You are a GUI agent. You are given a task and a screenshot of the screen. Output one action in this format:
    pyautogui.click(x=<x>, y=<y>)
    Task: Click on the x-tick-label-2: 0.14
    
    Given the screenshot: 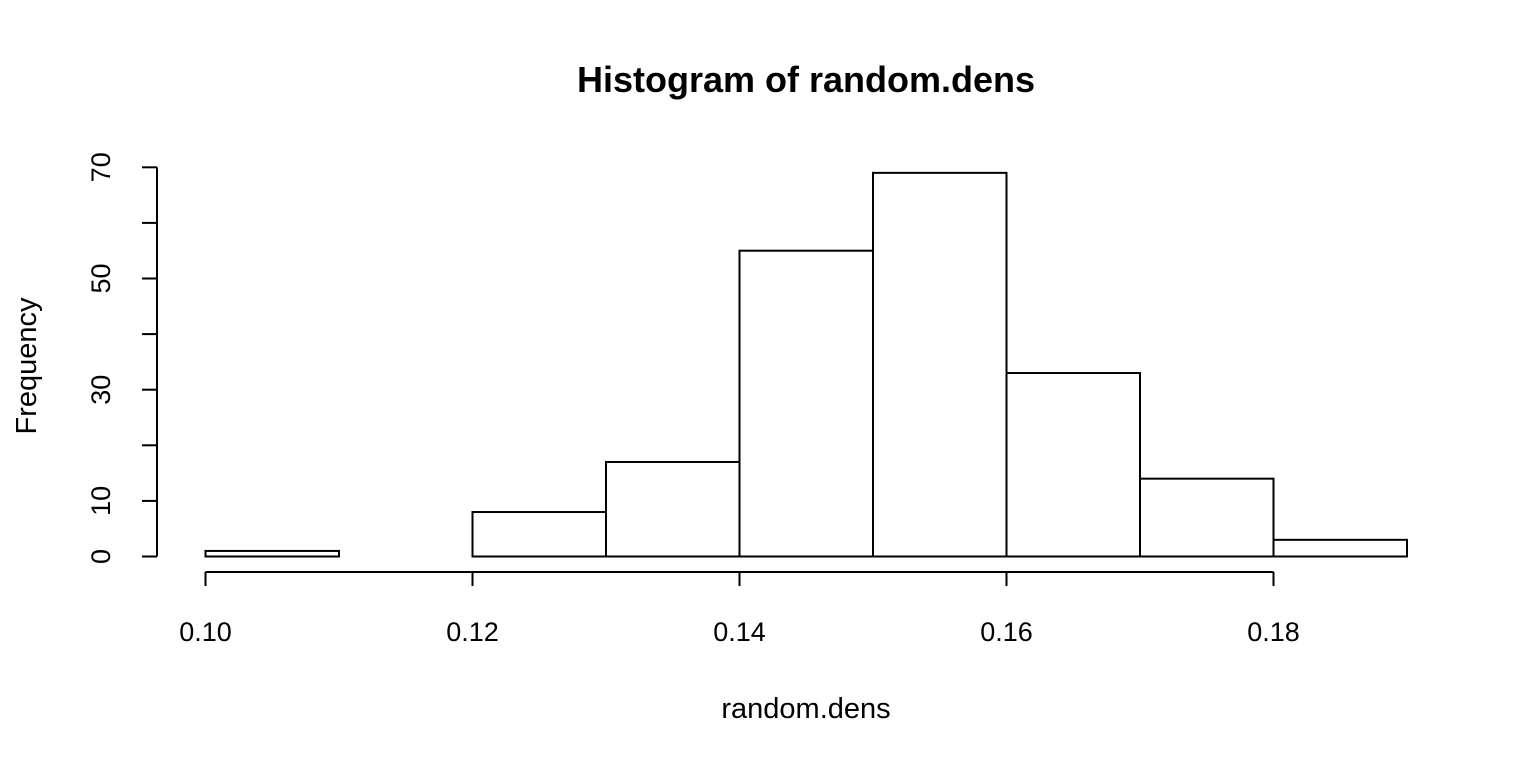 What is the action you would take?
    pyautogui.click(x=739, y=632)
    